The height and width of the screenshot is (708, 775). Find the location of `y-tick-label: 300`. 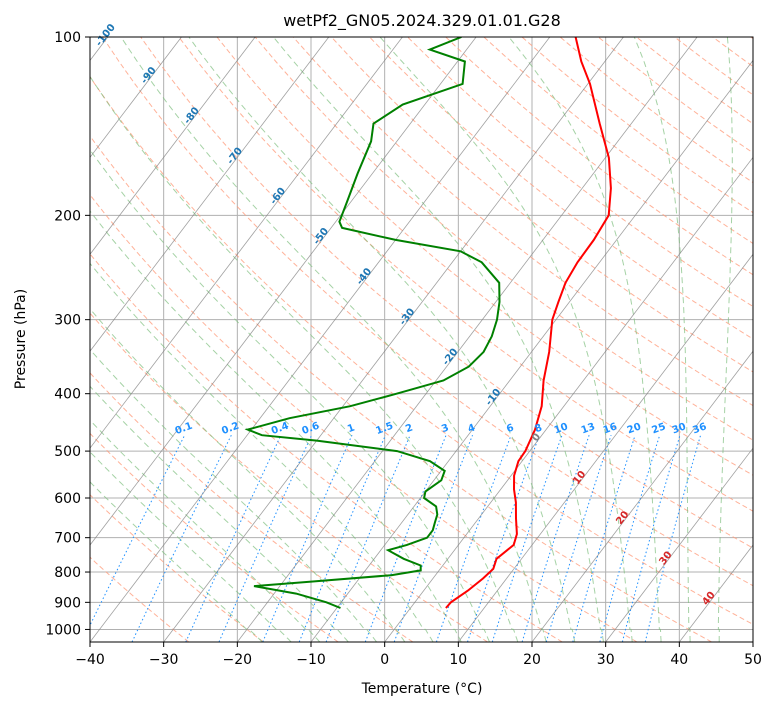

y-tick-label: 300 is located at coordinates (67, 321).